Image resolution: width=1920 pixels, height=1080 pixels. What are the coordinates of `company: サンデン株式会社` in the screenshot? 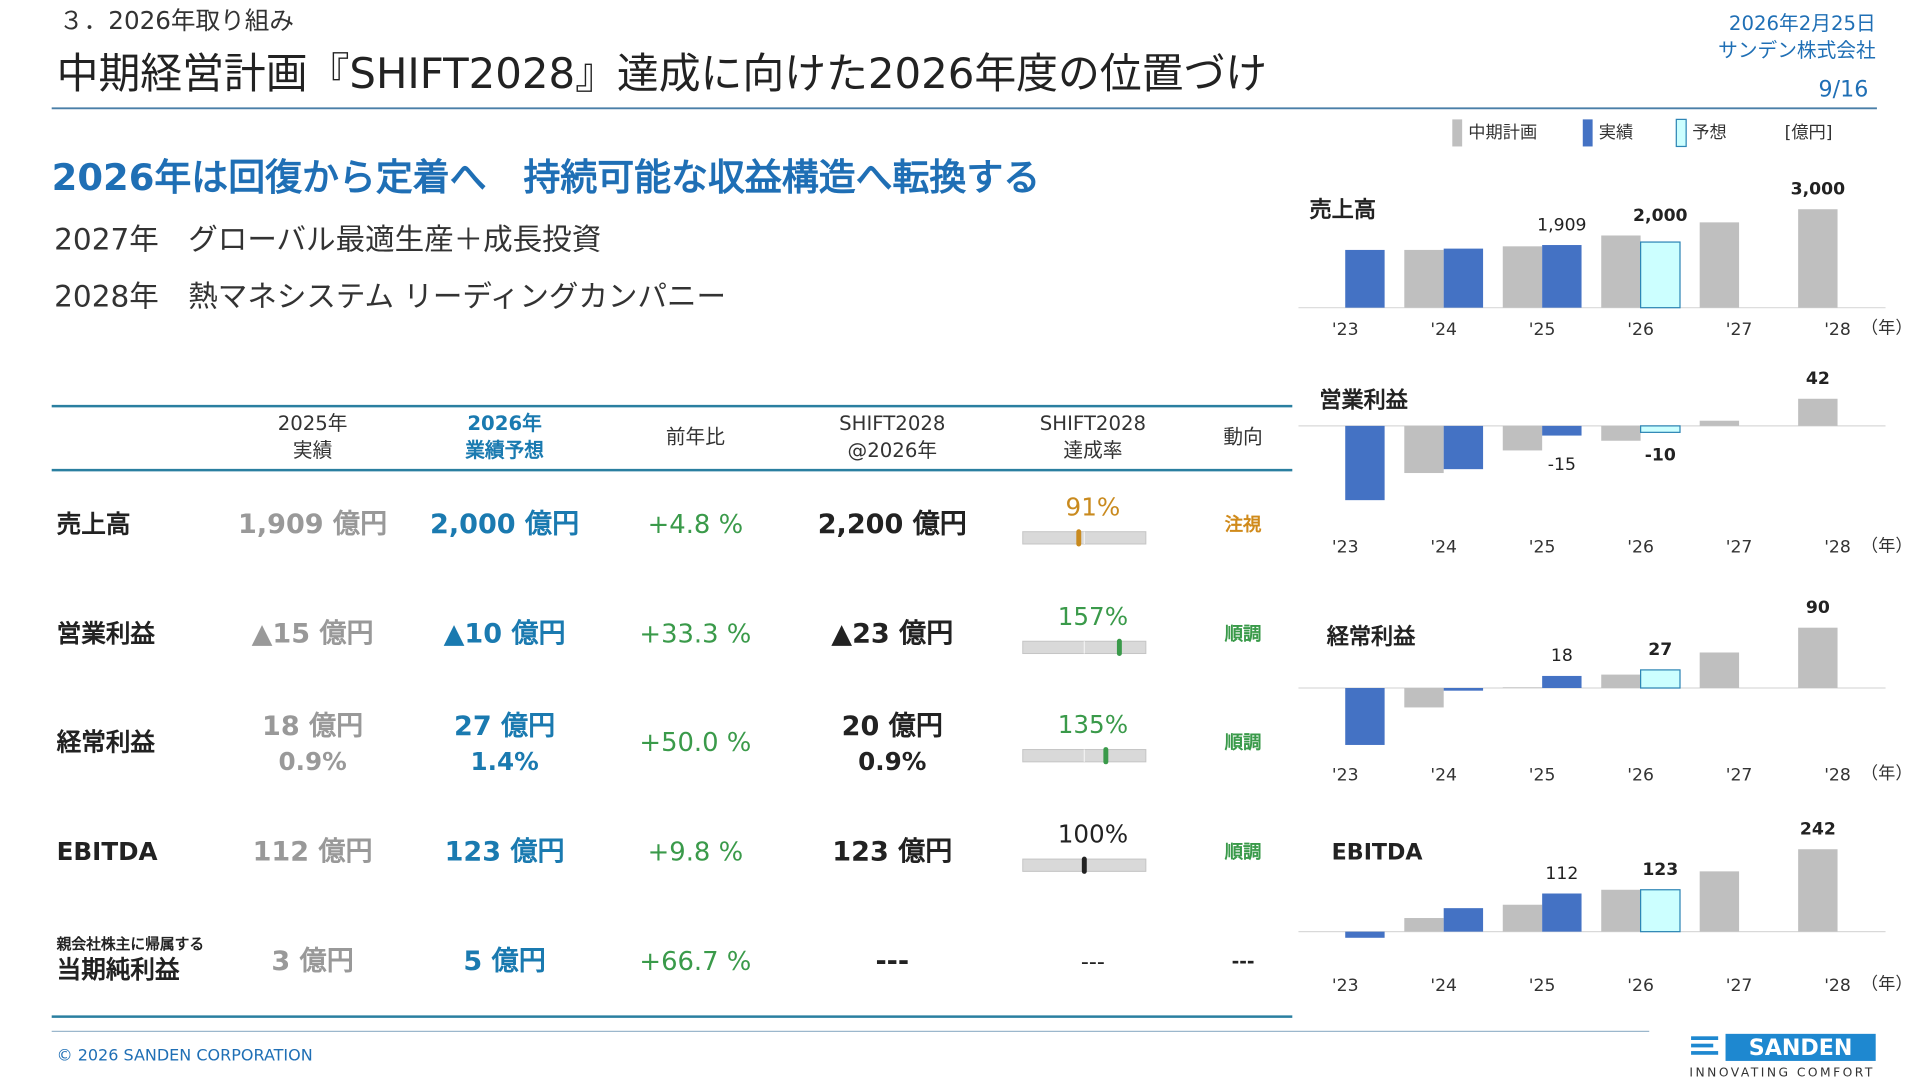 It's located at (1797, 50).